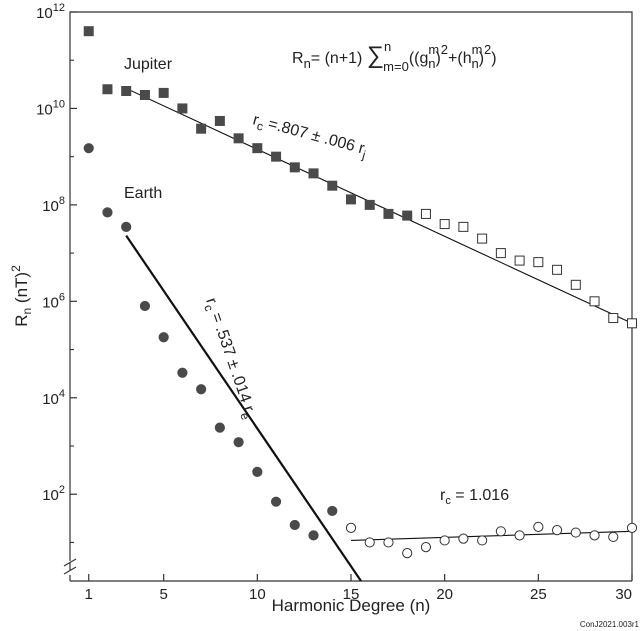  What do you see at coordinates (56, 272) in the screenshot?
I see `y-ticks: 10² 10⁴ 10⁶ 10⁸ 10¹⁰ 10¹²` at bounding box center [56, 272].